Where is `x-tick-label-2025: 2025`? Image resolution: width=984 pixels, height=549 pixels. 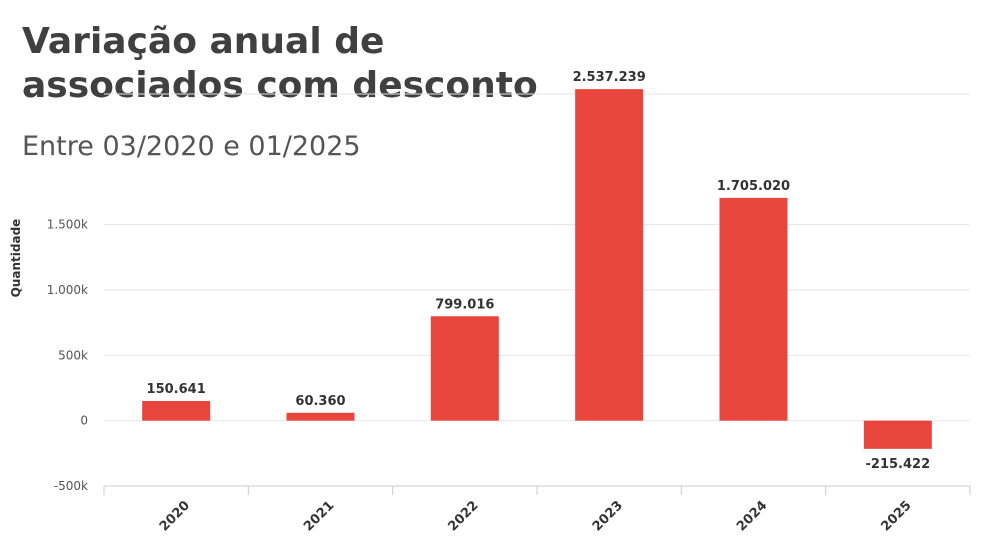 x-tick-label-2025: 2025 is located at coordinates (896, 516).